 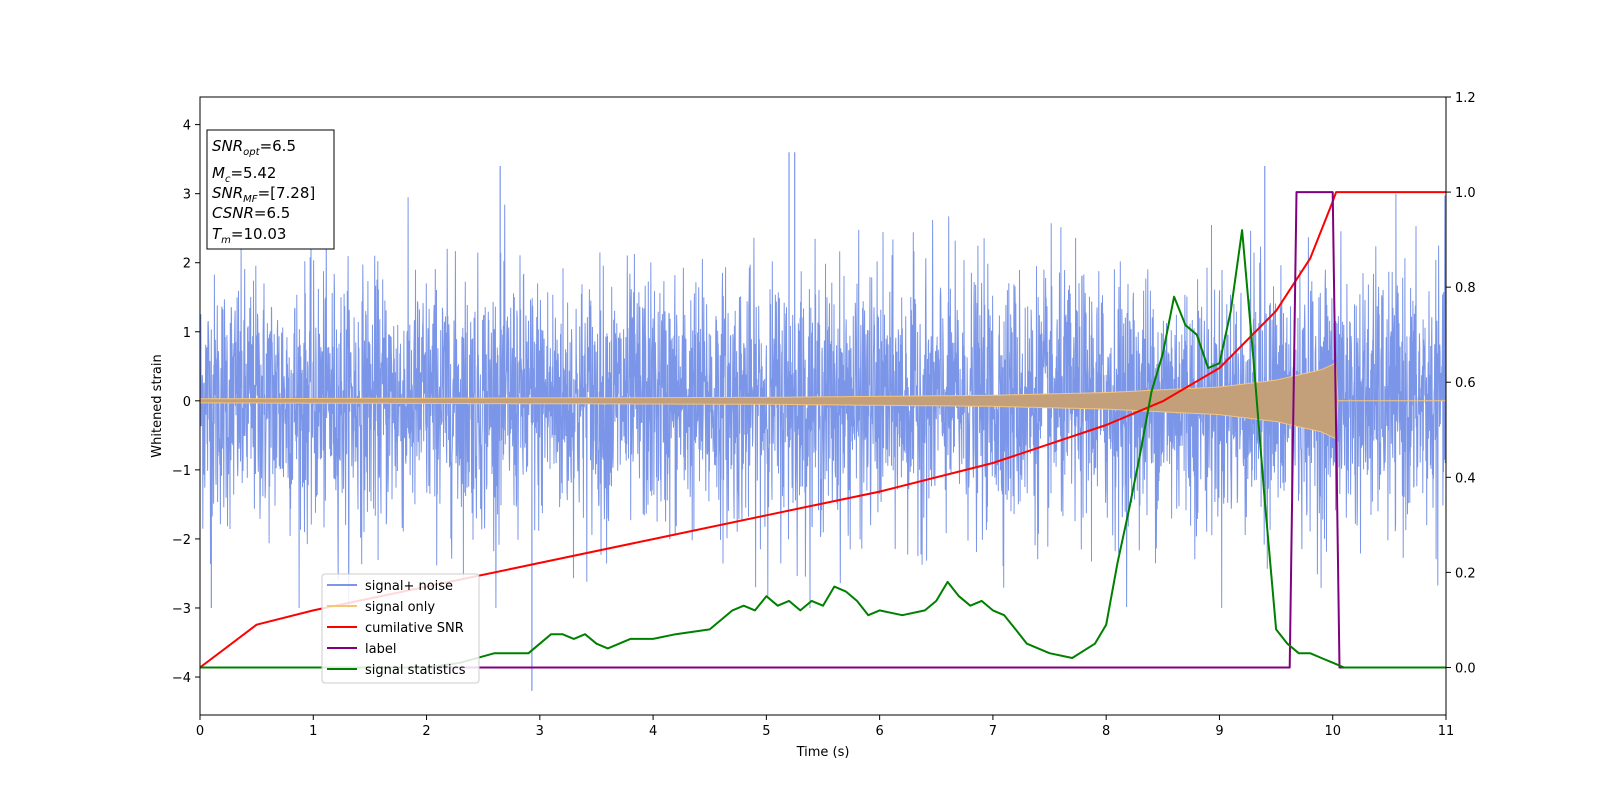 What do you see at coordinates (187, 264) in the screenshot?
I see `y-left-tick-label: 2` at bounding box center [187, 264].